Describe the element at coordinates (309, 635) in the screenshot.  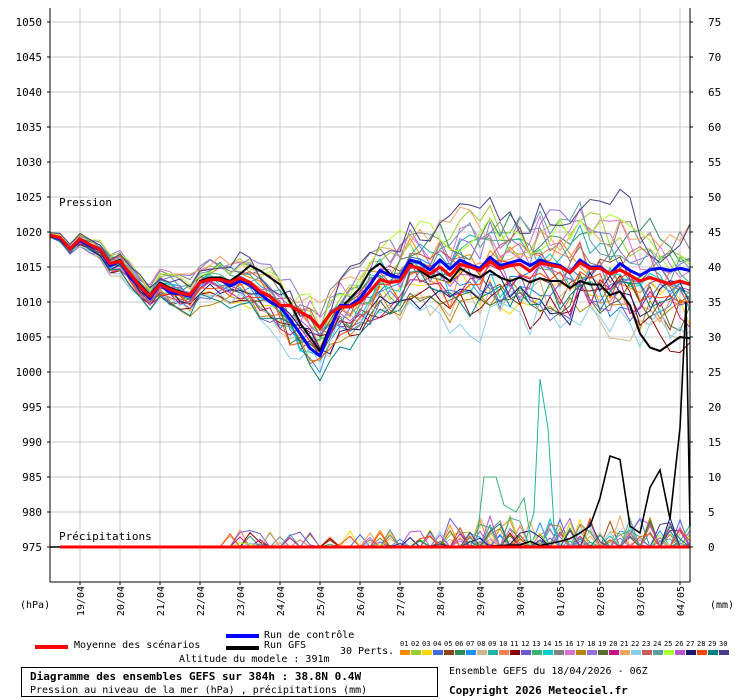
I see `legend-control-label: Run de contrôle` at that location.